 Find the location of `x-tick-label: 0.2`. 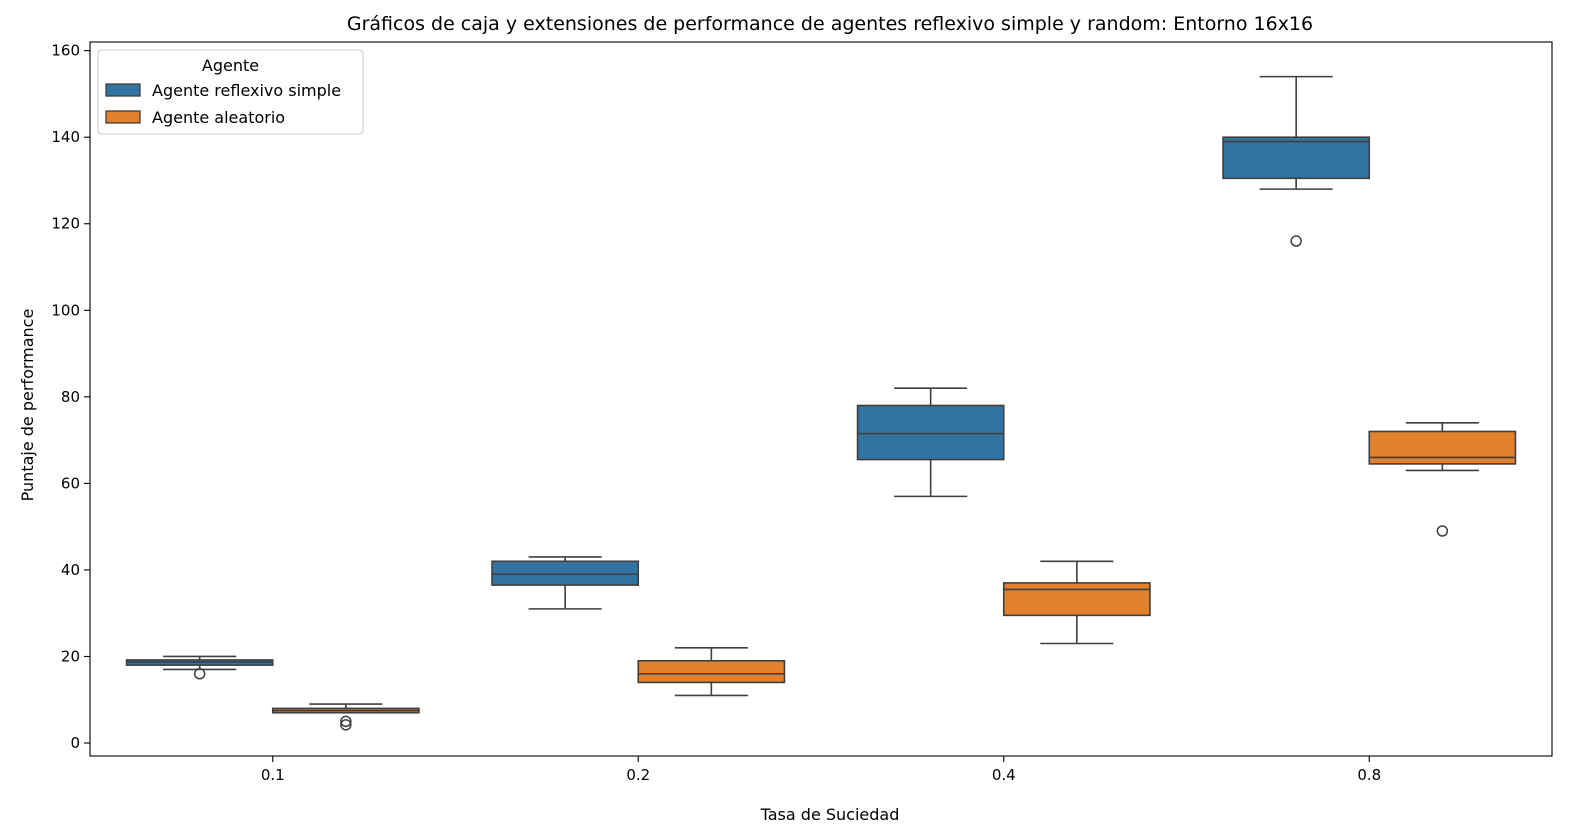

x-tick-label: 0.2 is located at coordinates (638, 775).